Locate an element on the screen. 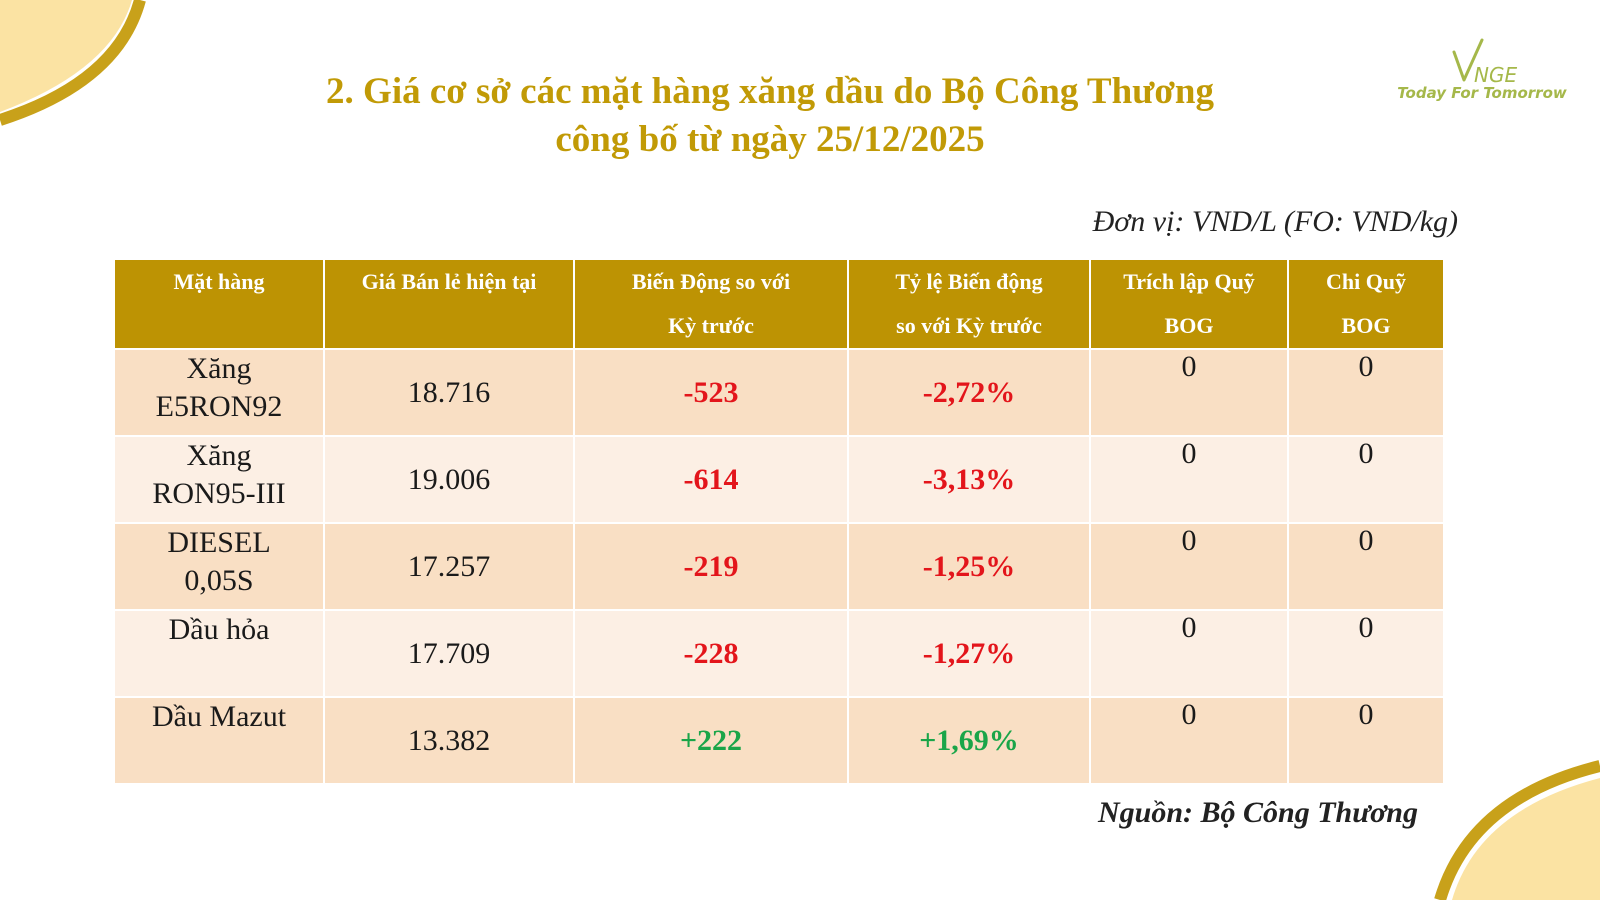 Image resolution: width=1600 pixels, height=900 pixels. product-cell: Xăng E5RON92 is located at coordinates (219, 392).